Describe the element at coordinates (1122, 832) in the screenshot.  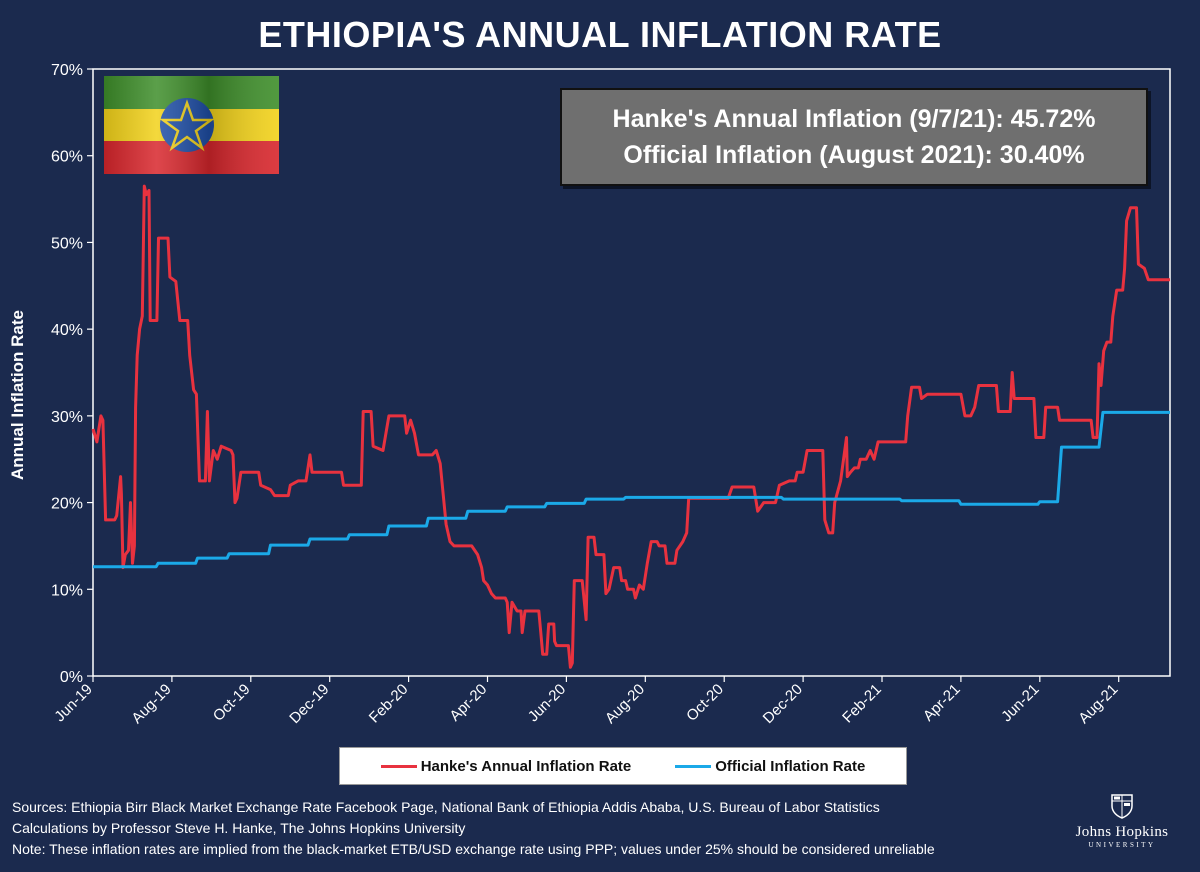
I see `jhu-logo-name: Johns Hopkins` at that location.